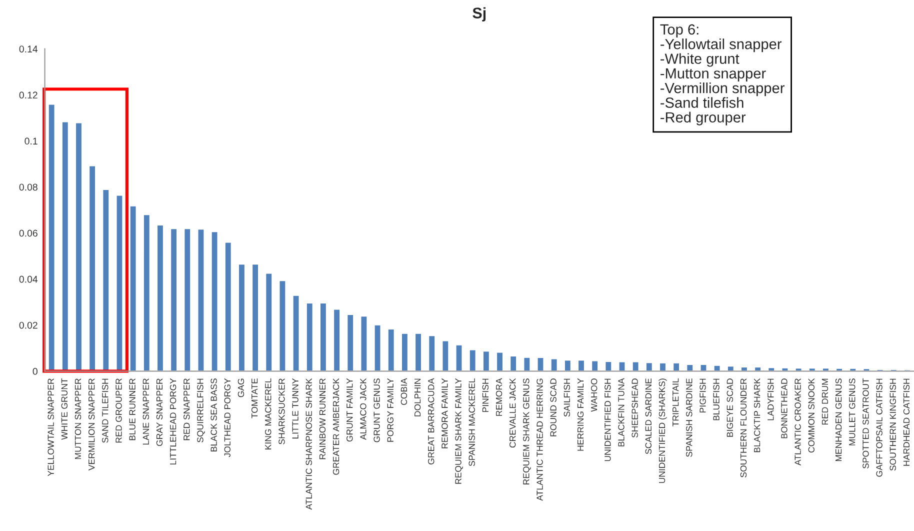 The image size is (914, 531). I want to click on y-tick-label: 0.12, so click(28, 95).